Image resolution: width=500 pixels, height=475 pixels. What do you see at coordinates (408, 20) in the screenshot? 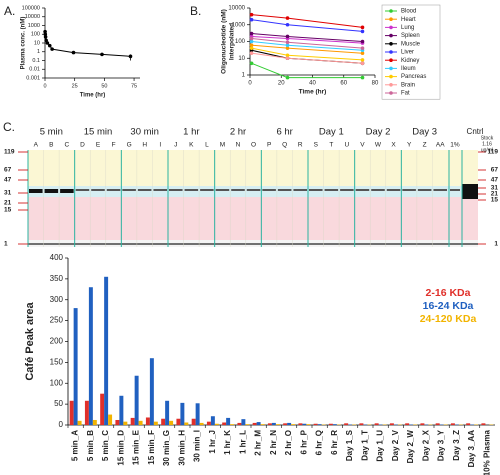
I see `legend-label: Heart` at bounding box center [408, 20].